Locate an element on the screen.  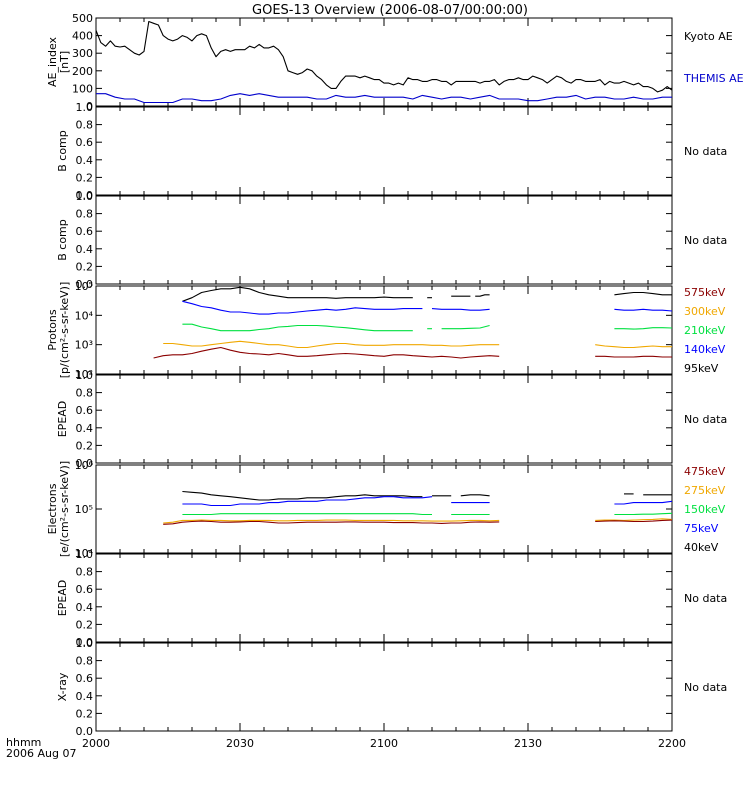
panel-bcomp1: 0.0 0.2 0.4 0.6 0.8 1.0 B comp No data is located at coordinates (391, 151).